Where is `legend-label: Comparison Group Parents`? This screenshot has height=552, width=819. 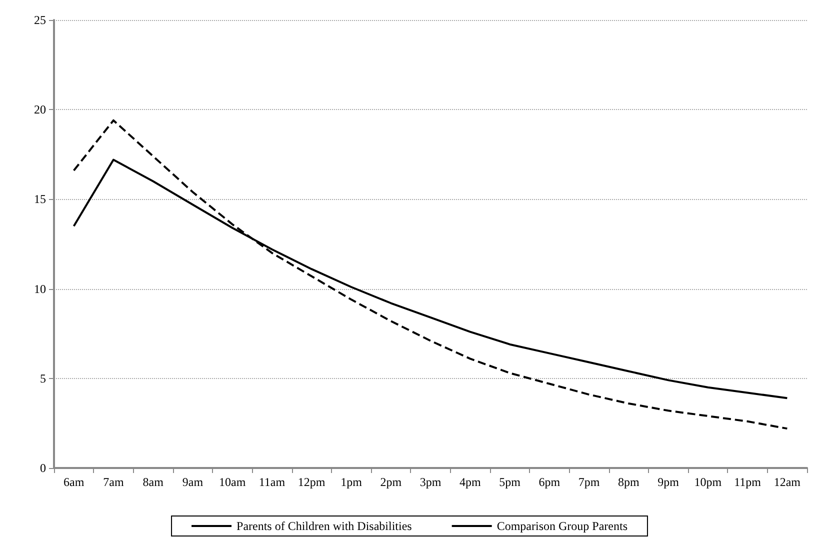 legend-label: Comparison Group Parents is located at coordinates (562, 526).